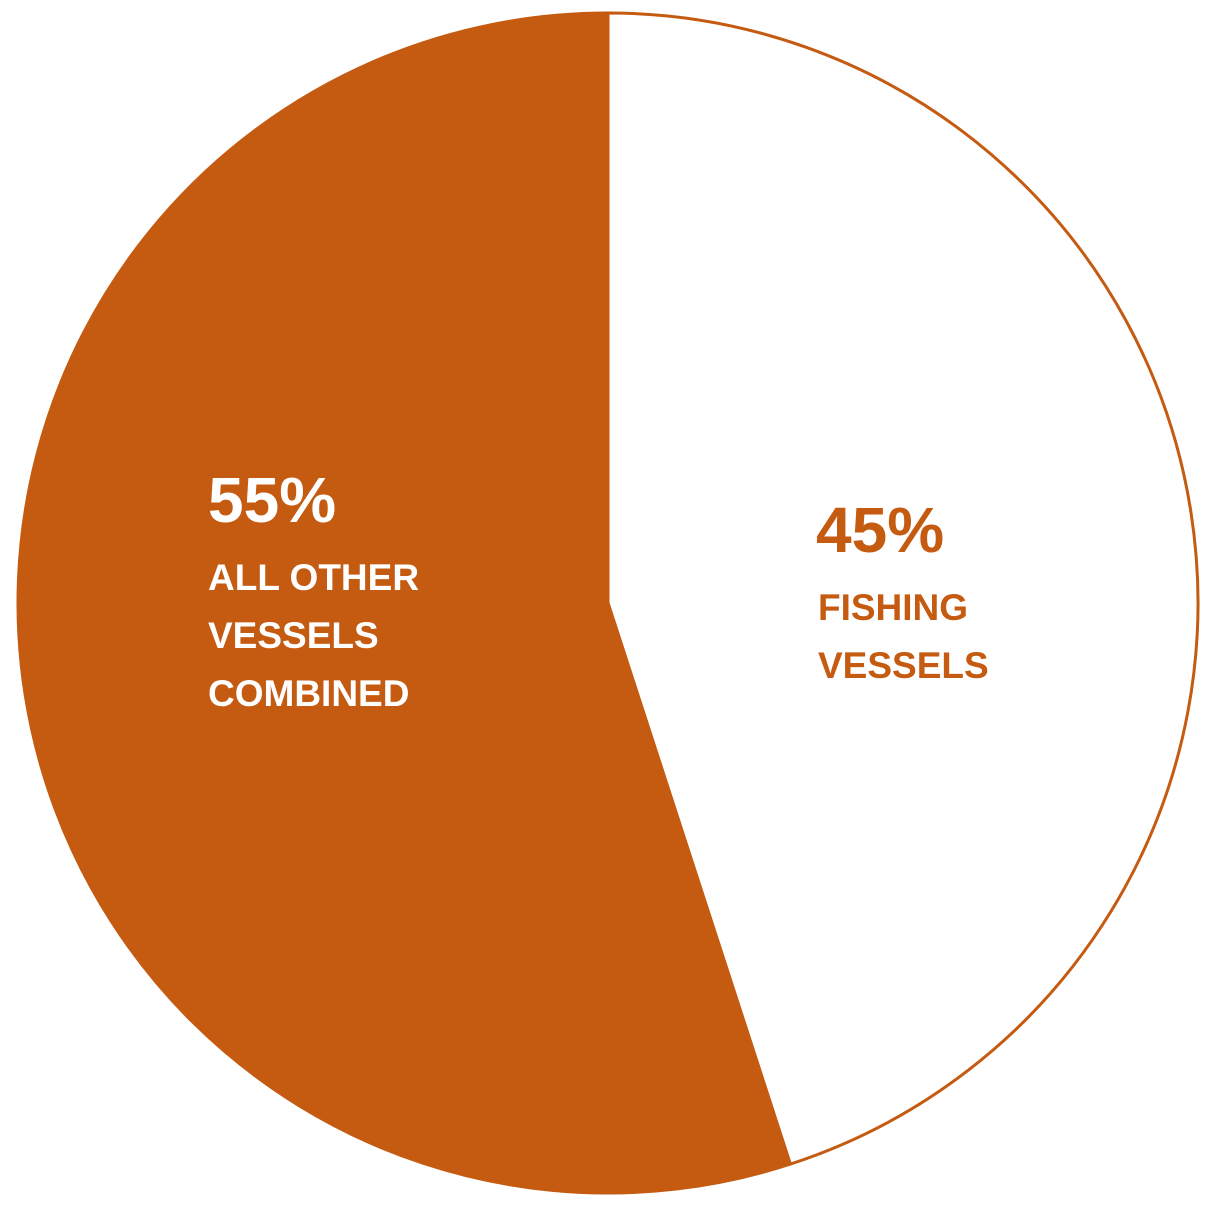 This screenshot has width=1216, height=1207. What do you see at coordinates (880, 530) in the screenshot?
I see `slice-percent-fishing: 45%` at bounding box center [880, 530].